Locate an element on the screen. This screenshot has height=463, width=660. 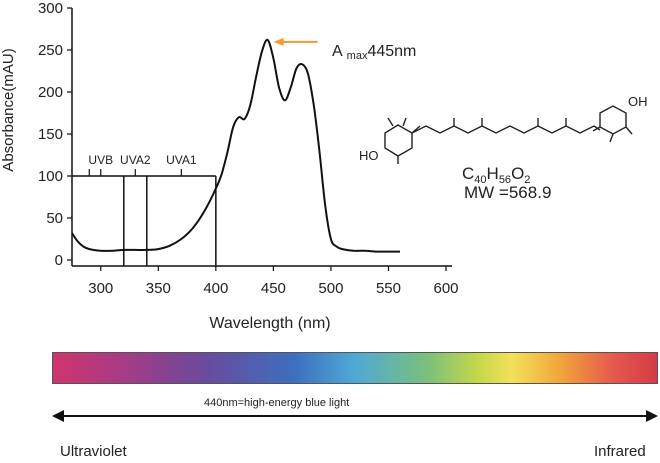
x-axis-label: Wavelength (nm) is located at coordinates (269, 323).